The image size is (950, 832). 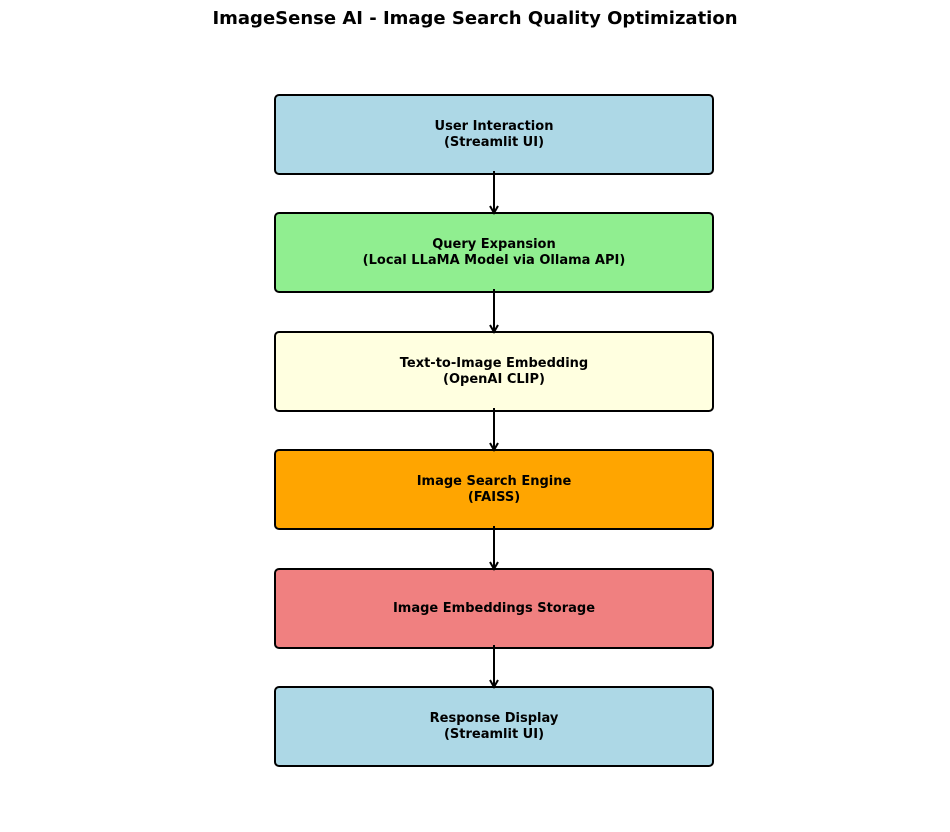 I want to click on node-text-to-image-embedding: Text-to-Image Embedding (OpenAI CLIP), so click(x=494, y=371).